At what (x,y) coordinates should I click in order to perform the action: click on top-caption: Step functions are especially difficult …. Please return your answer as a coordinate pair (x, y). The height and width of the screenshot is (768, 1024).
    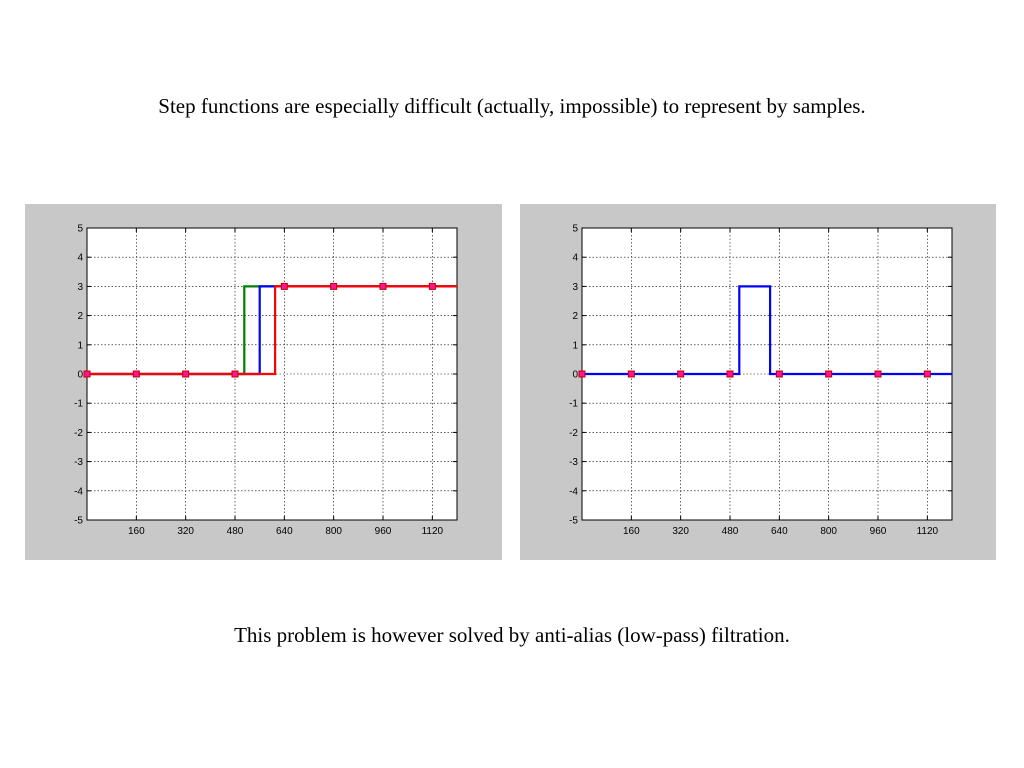
    Looking at the image, I should click on (512, 106).